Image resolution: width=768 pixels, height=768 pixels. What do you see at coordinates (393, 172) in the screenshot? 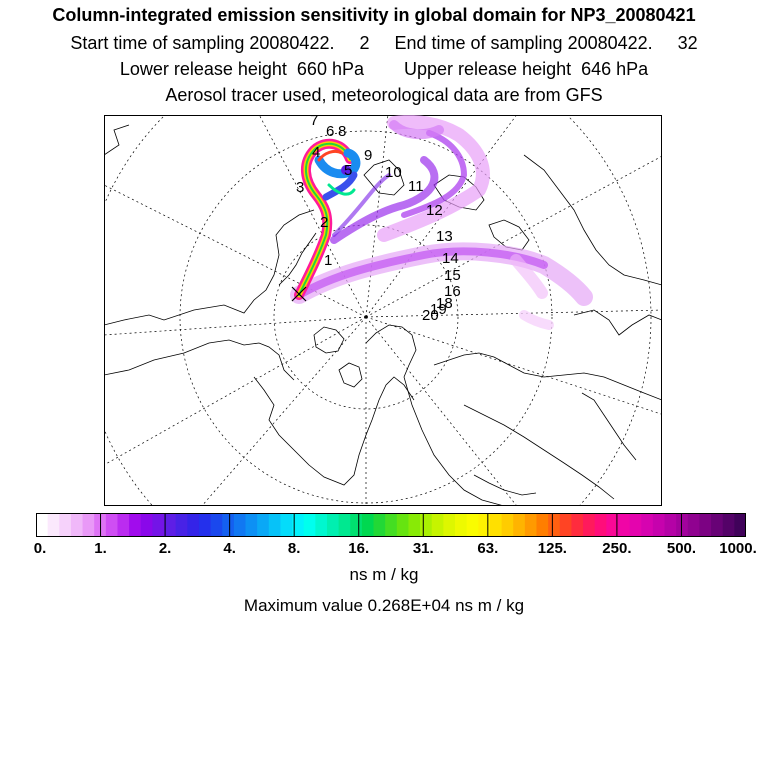
I see `trajectory-label: 10` at bounding box center [393, 172].